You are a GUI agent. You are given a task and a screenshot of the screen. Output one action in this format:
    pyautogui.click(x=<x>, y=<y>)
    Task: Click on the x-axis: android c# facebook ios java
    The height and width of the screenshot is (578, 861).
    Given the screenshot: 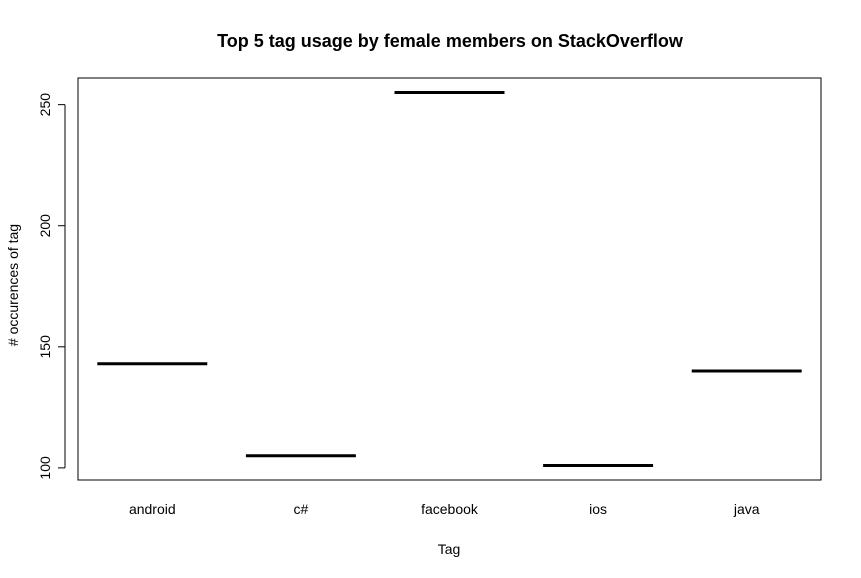 What is the action you would take?
    pyautogui.click(x=444, y=509)
    